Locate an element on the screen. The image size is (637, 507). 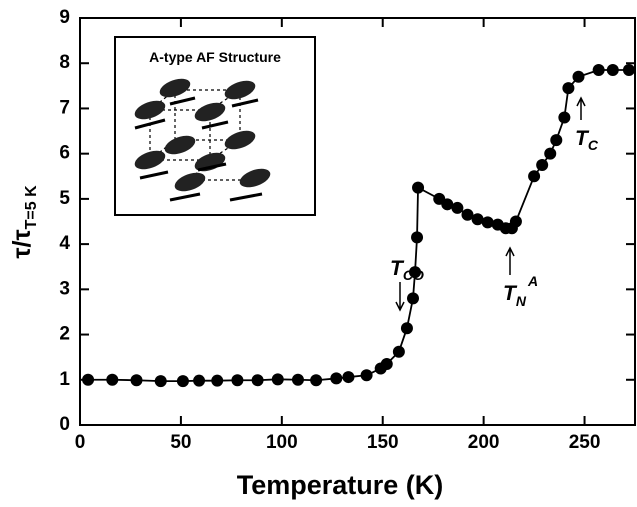
y-tick-label: 9 is located at coordinates (64, 17).